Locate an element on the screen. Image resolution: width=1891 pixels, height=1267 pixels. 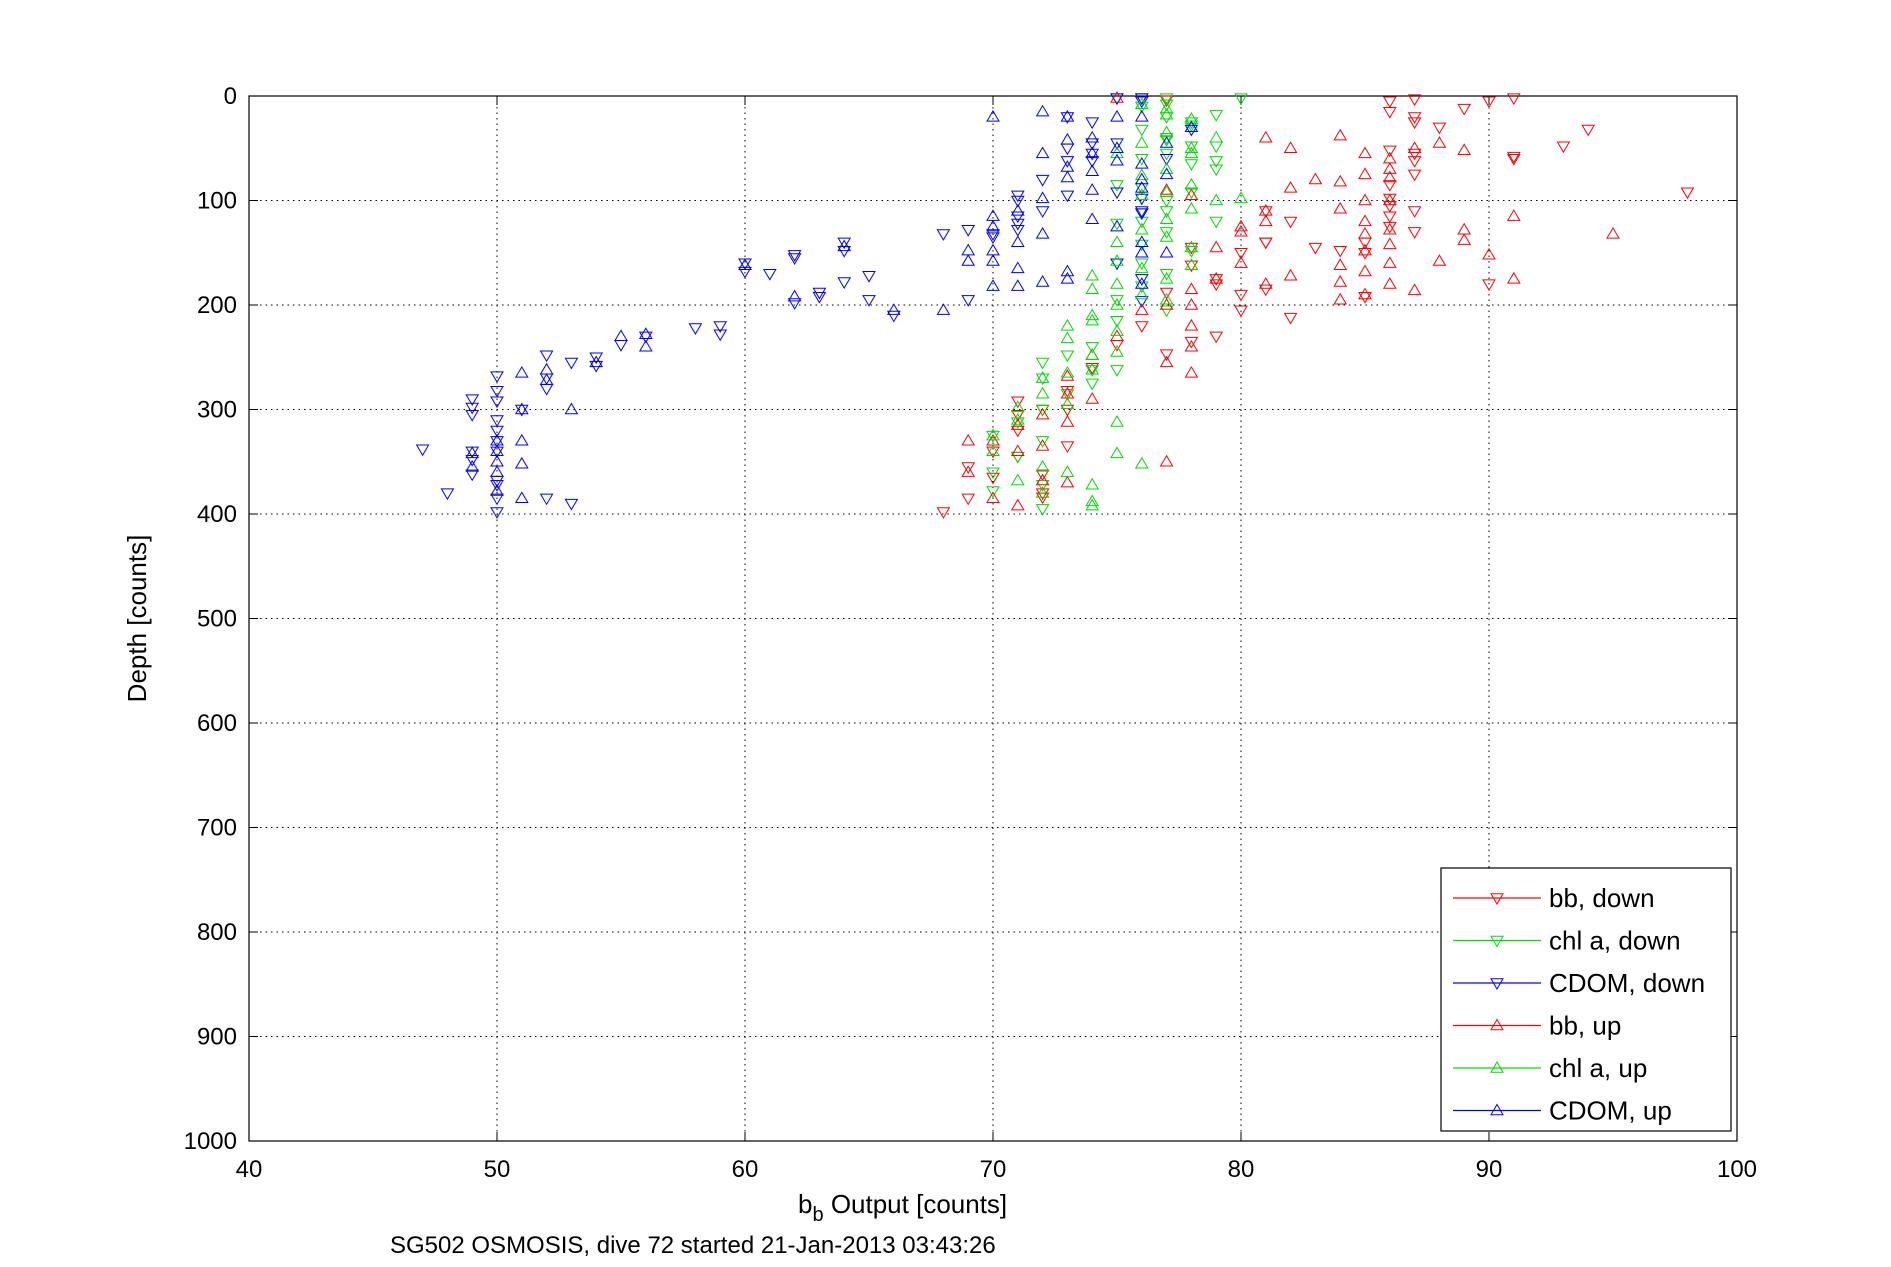
x-axis-label: bb Output [counts] is located at coordinates (902, 1207).